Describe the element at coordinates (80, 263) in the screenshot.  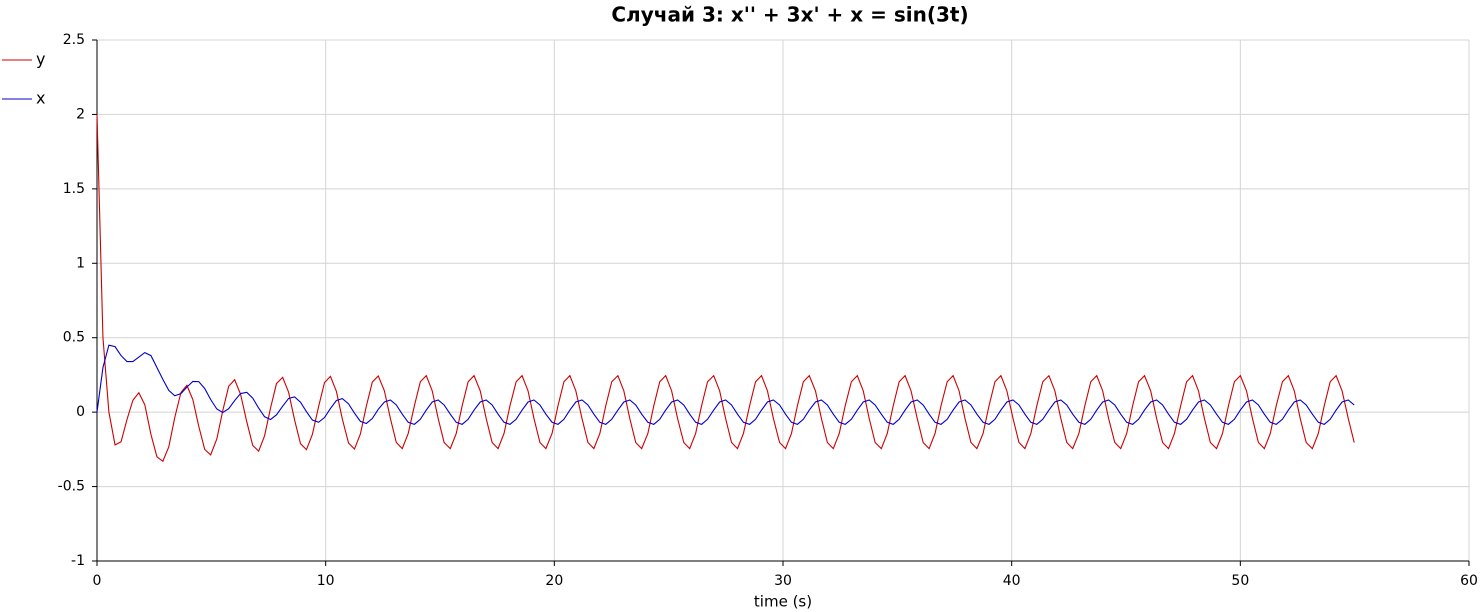
I see `y-tick-label: 1` at that location.